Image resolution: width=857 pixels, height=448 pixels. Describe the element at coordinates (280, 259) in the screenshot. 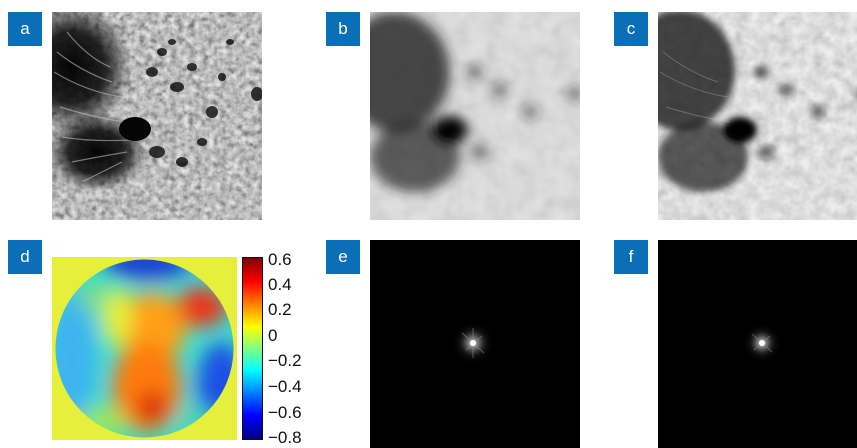

I see `colorbar-tick-label: 0.6` at that location.